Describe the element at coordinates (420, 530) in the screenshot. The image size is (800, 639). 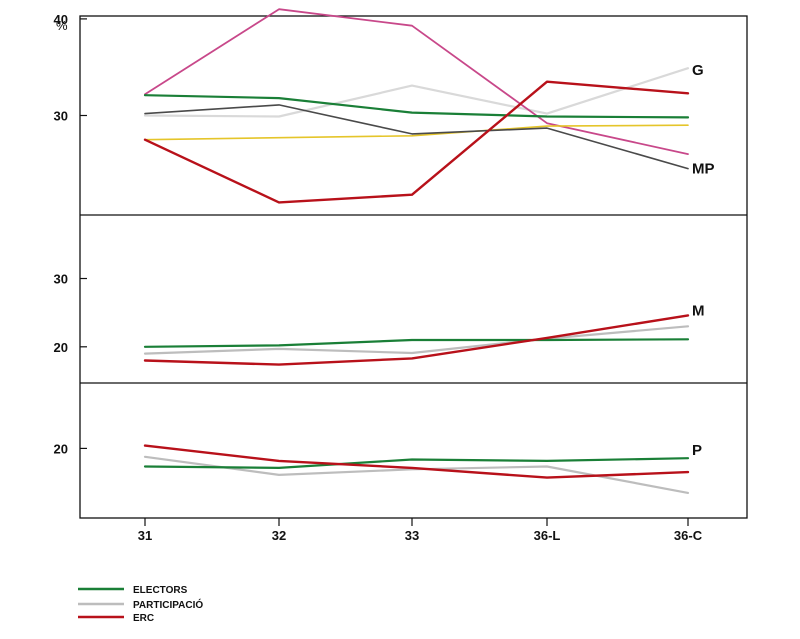
I see `x-axis: 31 32 33 36-L 36-C` at that location.